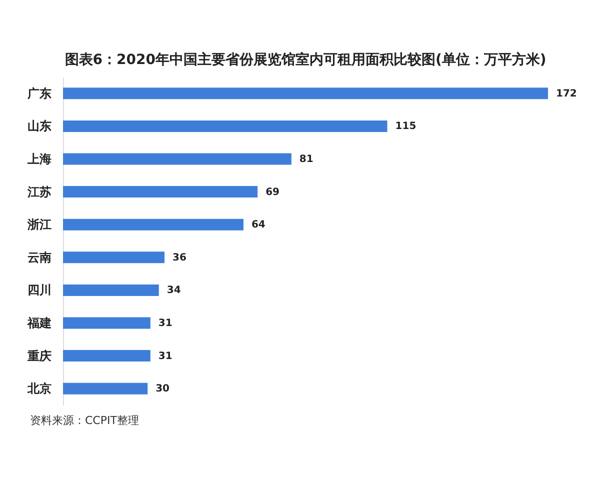 This screenshot has width=600, height=480. I want to click on data-label: 64, so click(258, 225).